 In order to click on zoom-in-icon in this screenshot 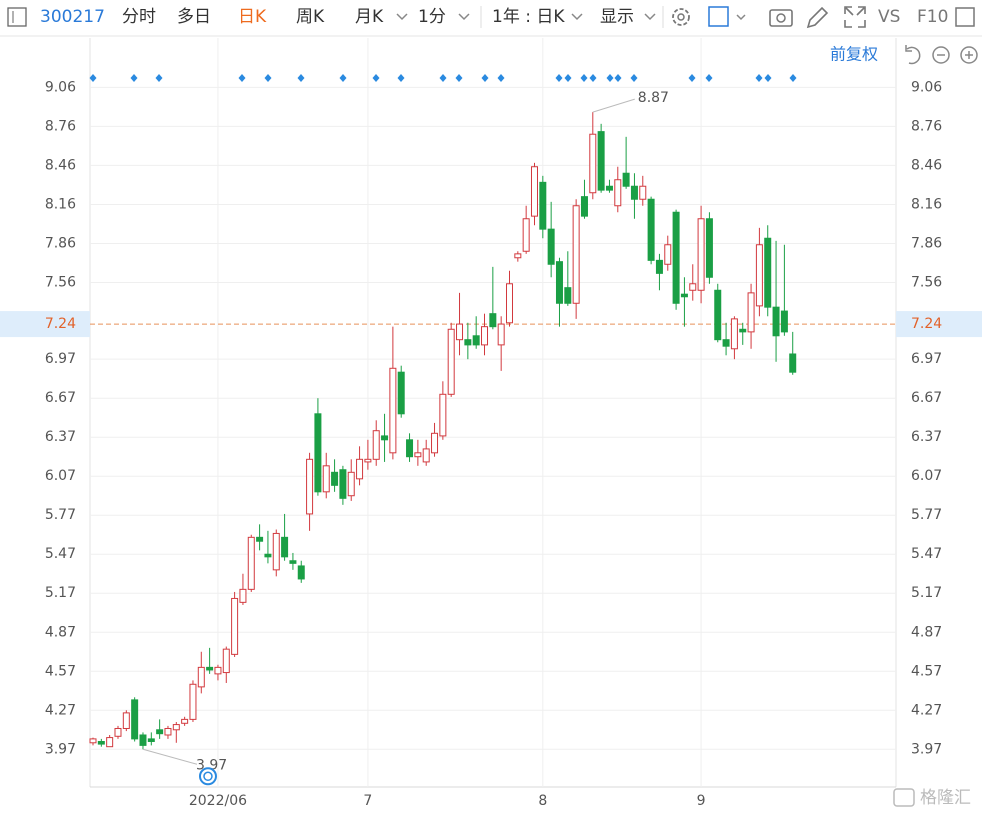, I will do `click(969, 55)`.